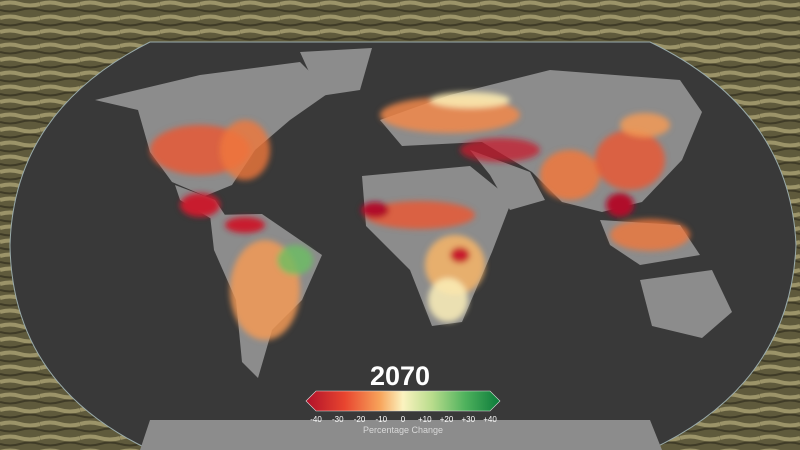 This screenshot has width=800, height=450. What do you see at coordinates (403, 401) in the screenshot?
I see `colorbar` at bounding box center [403, 401].